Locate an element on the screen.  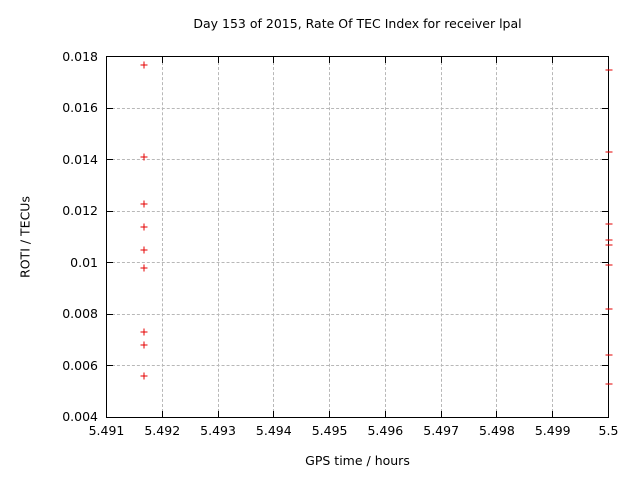
x-tick-label: 5.494 is located at coordinates (273, 430).